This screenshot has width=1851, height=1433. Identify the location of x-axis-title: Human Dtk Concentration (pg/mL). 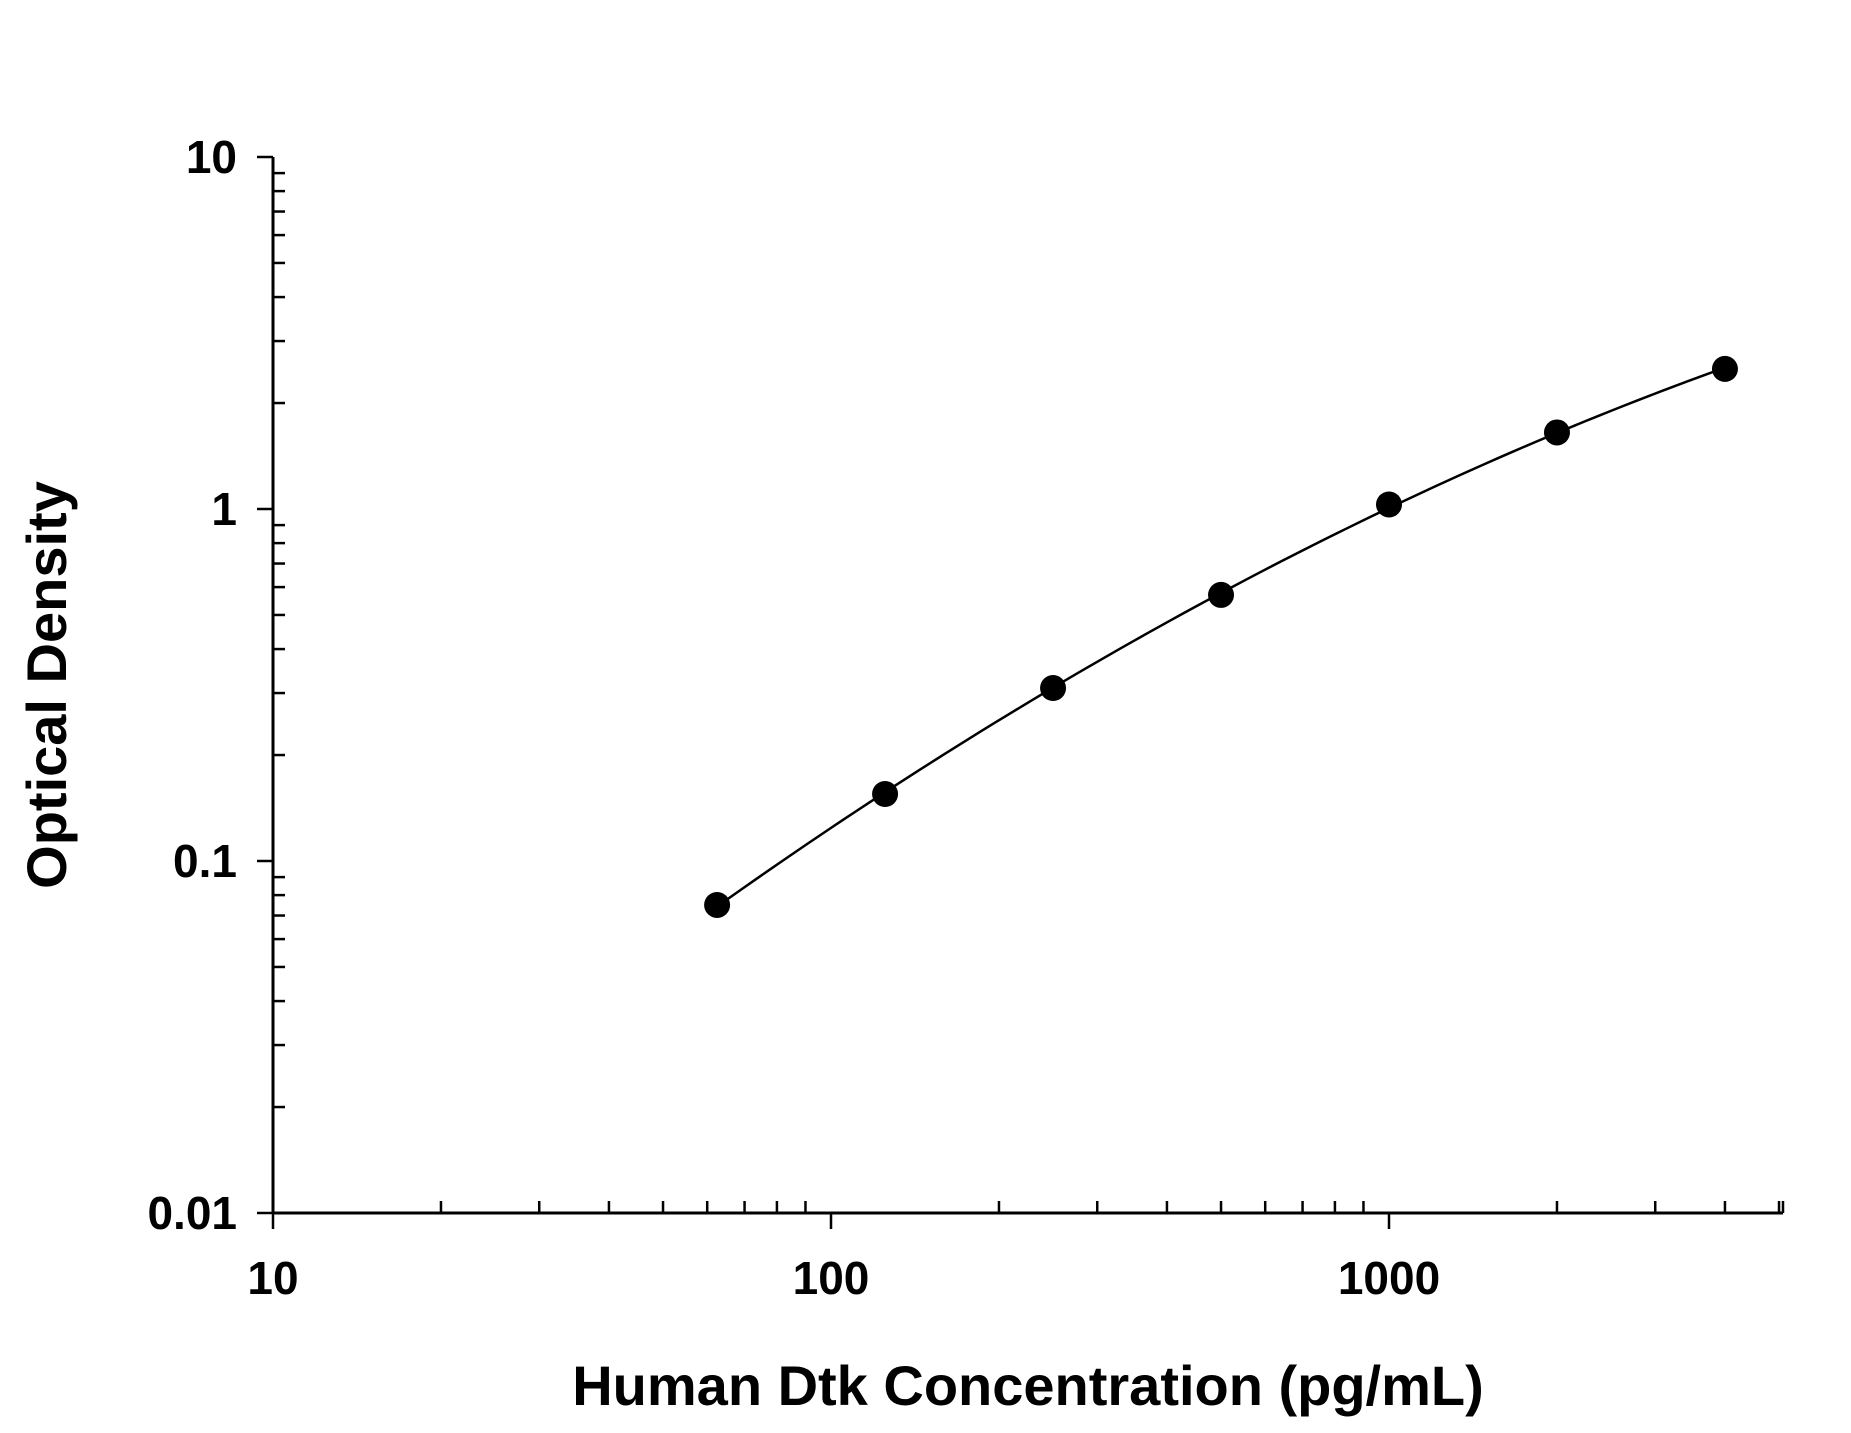
(1028, 1385).